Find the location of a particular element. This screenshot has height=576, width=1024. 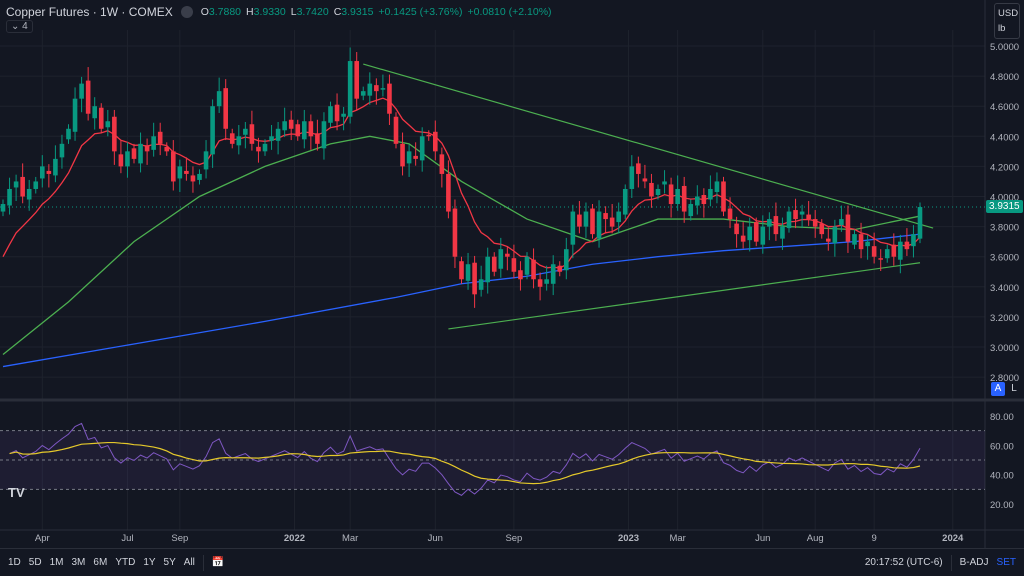

range-3m: 3M is located at coordinates (78, 562).